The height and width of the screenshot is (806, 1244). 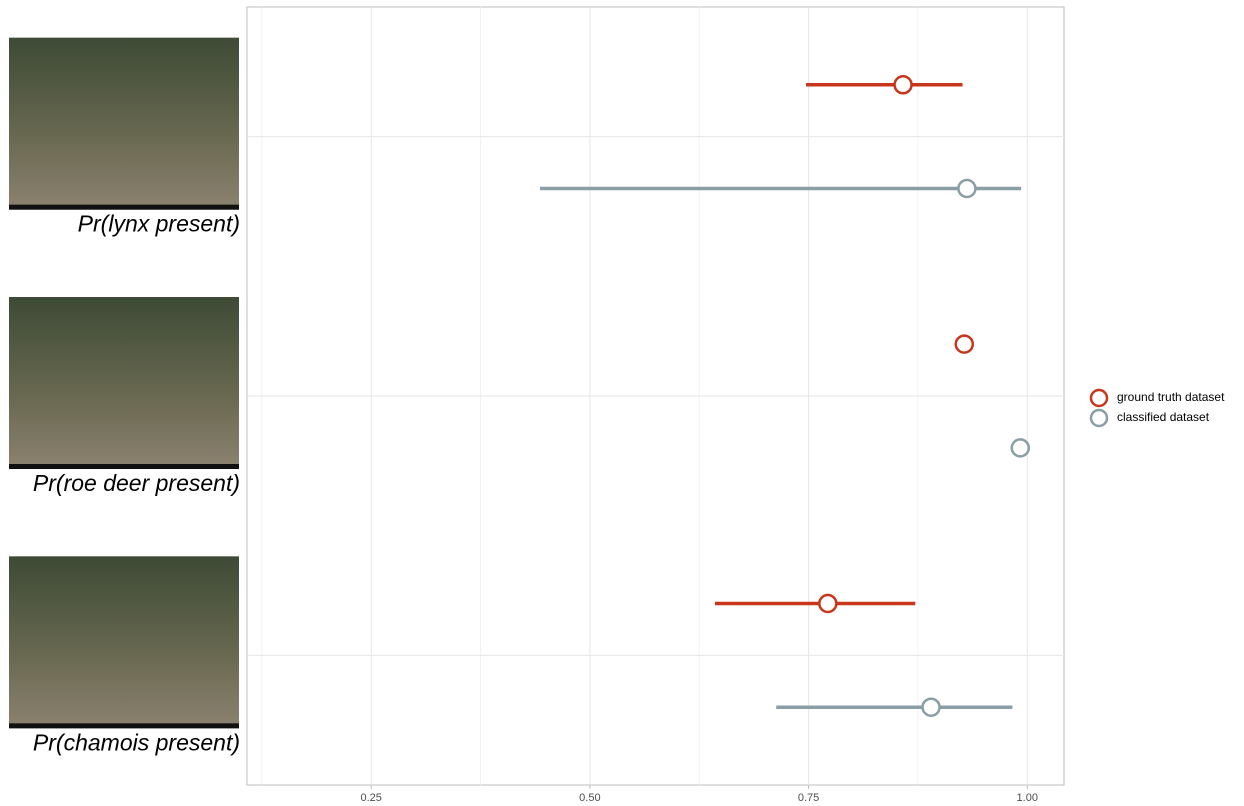 What do you see at coordinates (136, 742) in the screenshot?
I see `category-label: Pr(chamois present)` at bounding box center [136, 742].